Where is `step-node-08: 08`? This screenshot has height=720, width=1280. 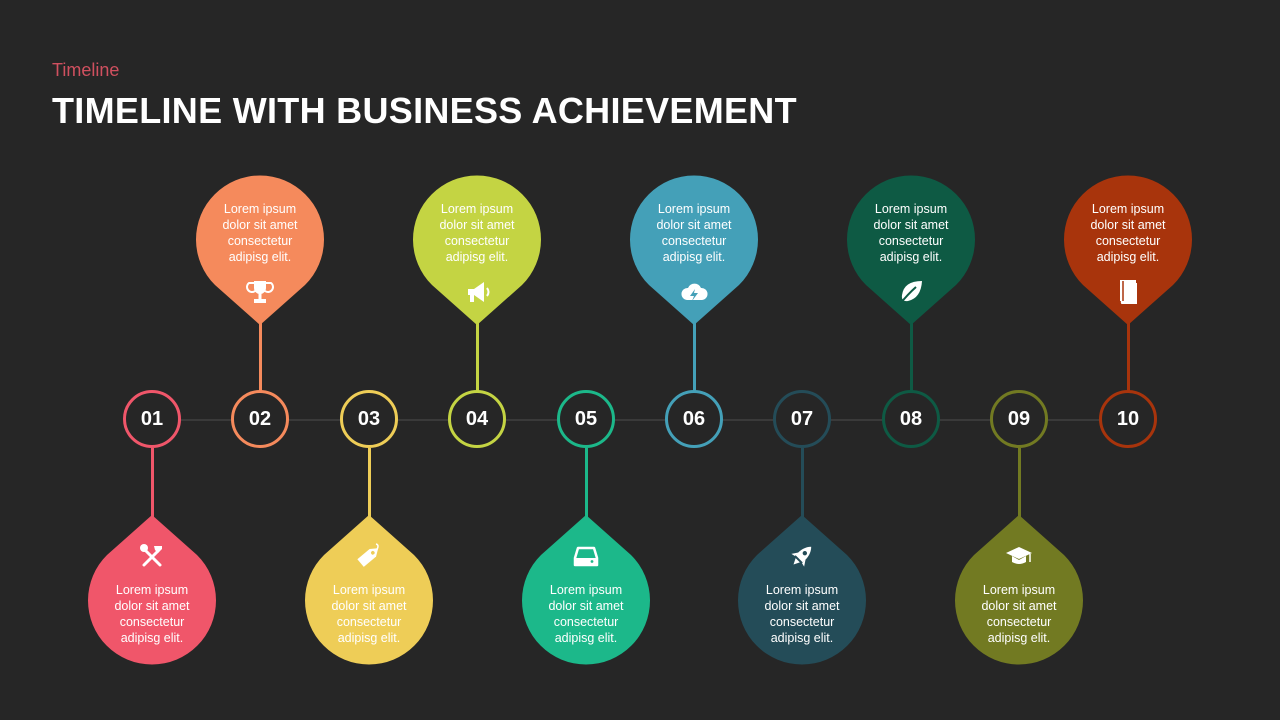
step-node-08: 08 is located at coordinates (911, 419).